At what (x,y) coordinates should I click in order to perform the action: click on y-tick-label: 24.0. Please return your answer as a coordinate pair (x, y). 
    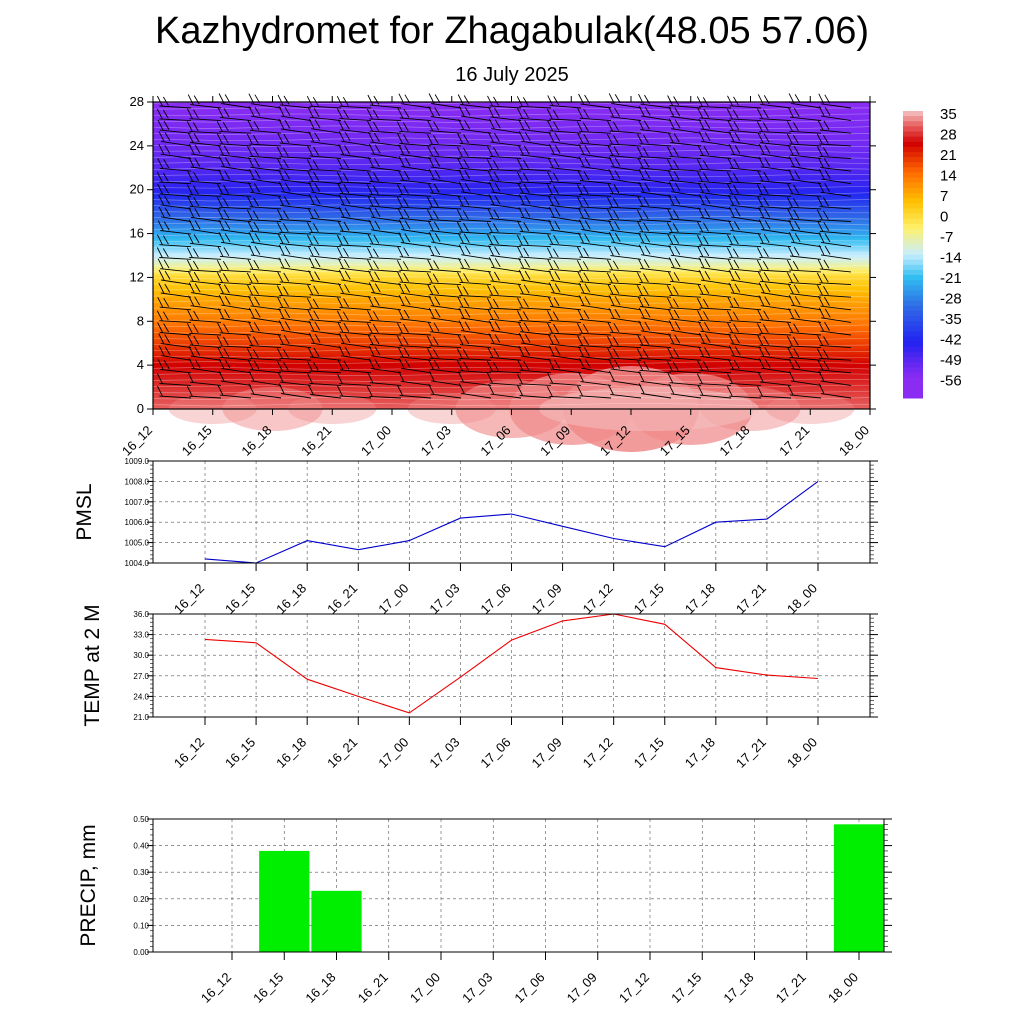
    Looking at the image, I should click on (141, 696).